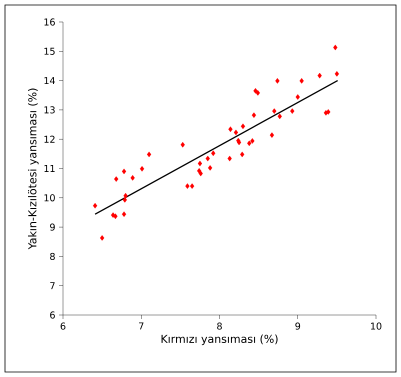 The height and width of the screenshot is (377, 401). I want to click on x-tick-label: 7, so click(141, 326).